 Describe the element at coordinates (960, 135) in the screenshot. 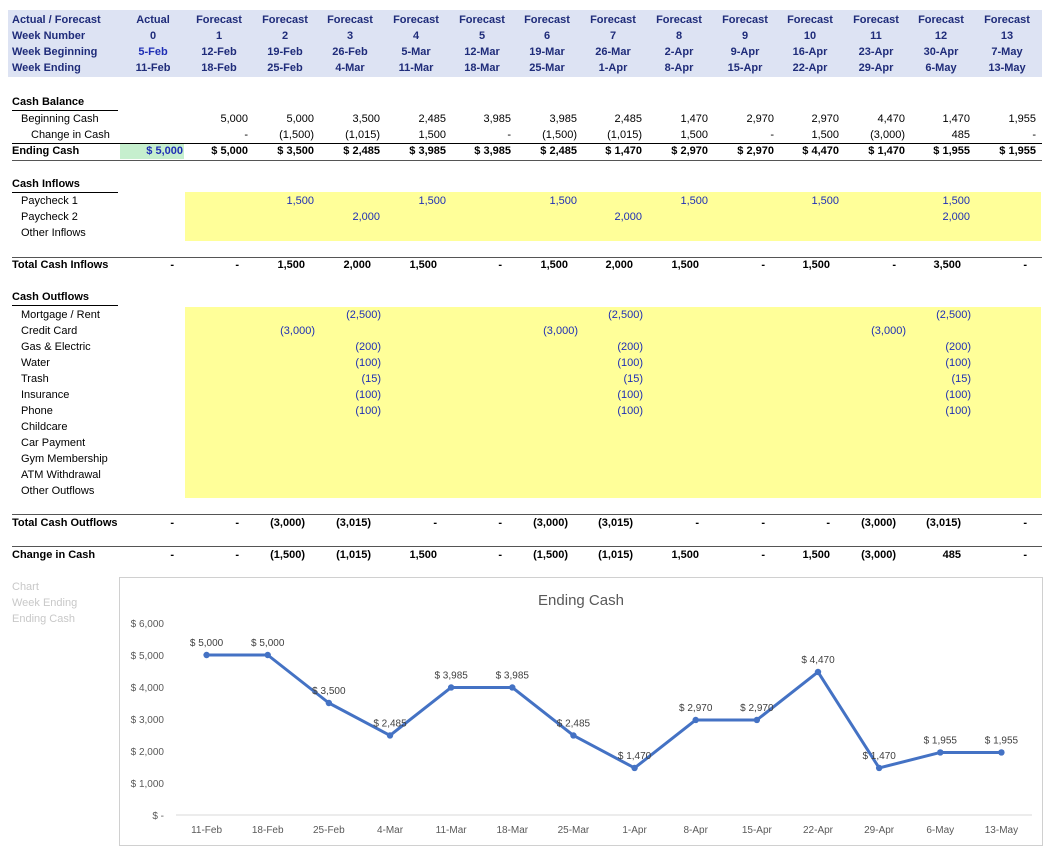

I see `change-in-cash-value: 485` at that location.